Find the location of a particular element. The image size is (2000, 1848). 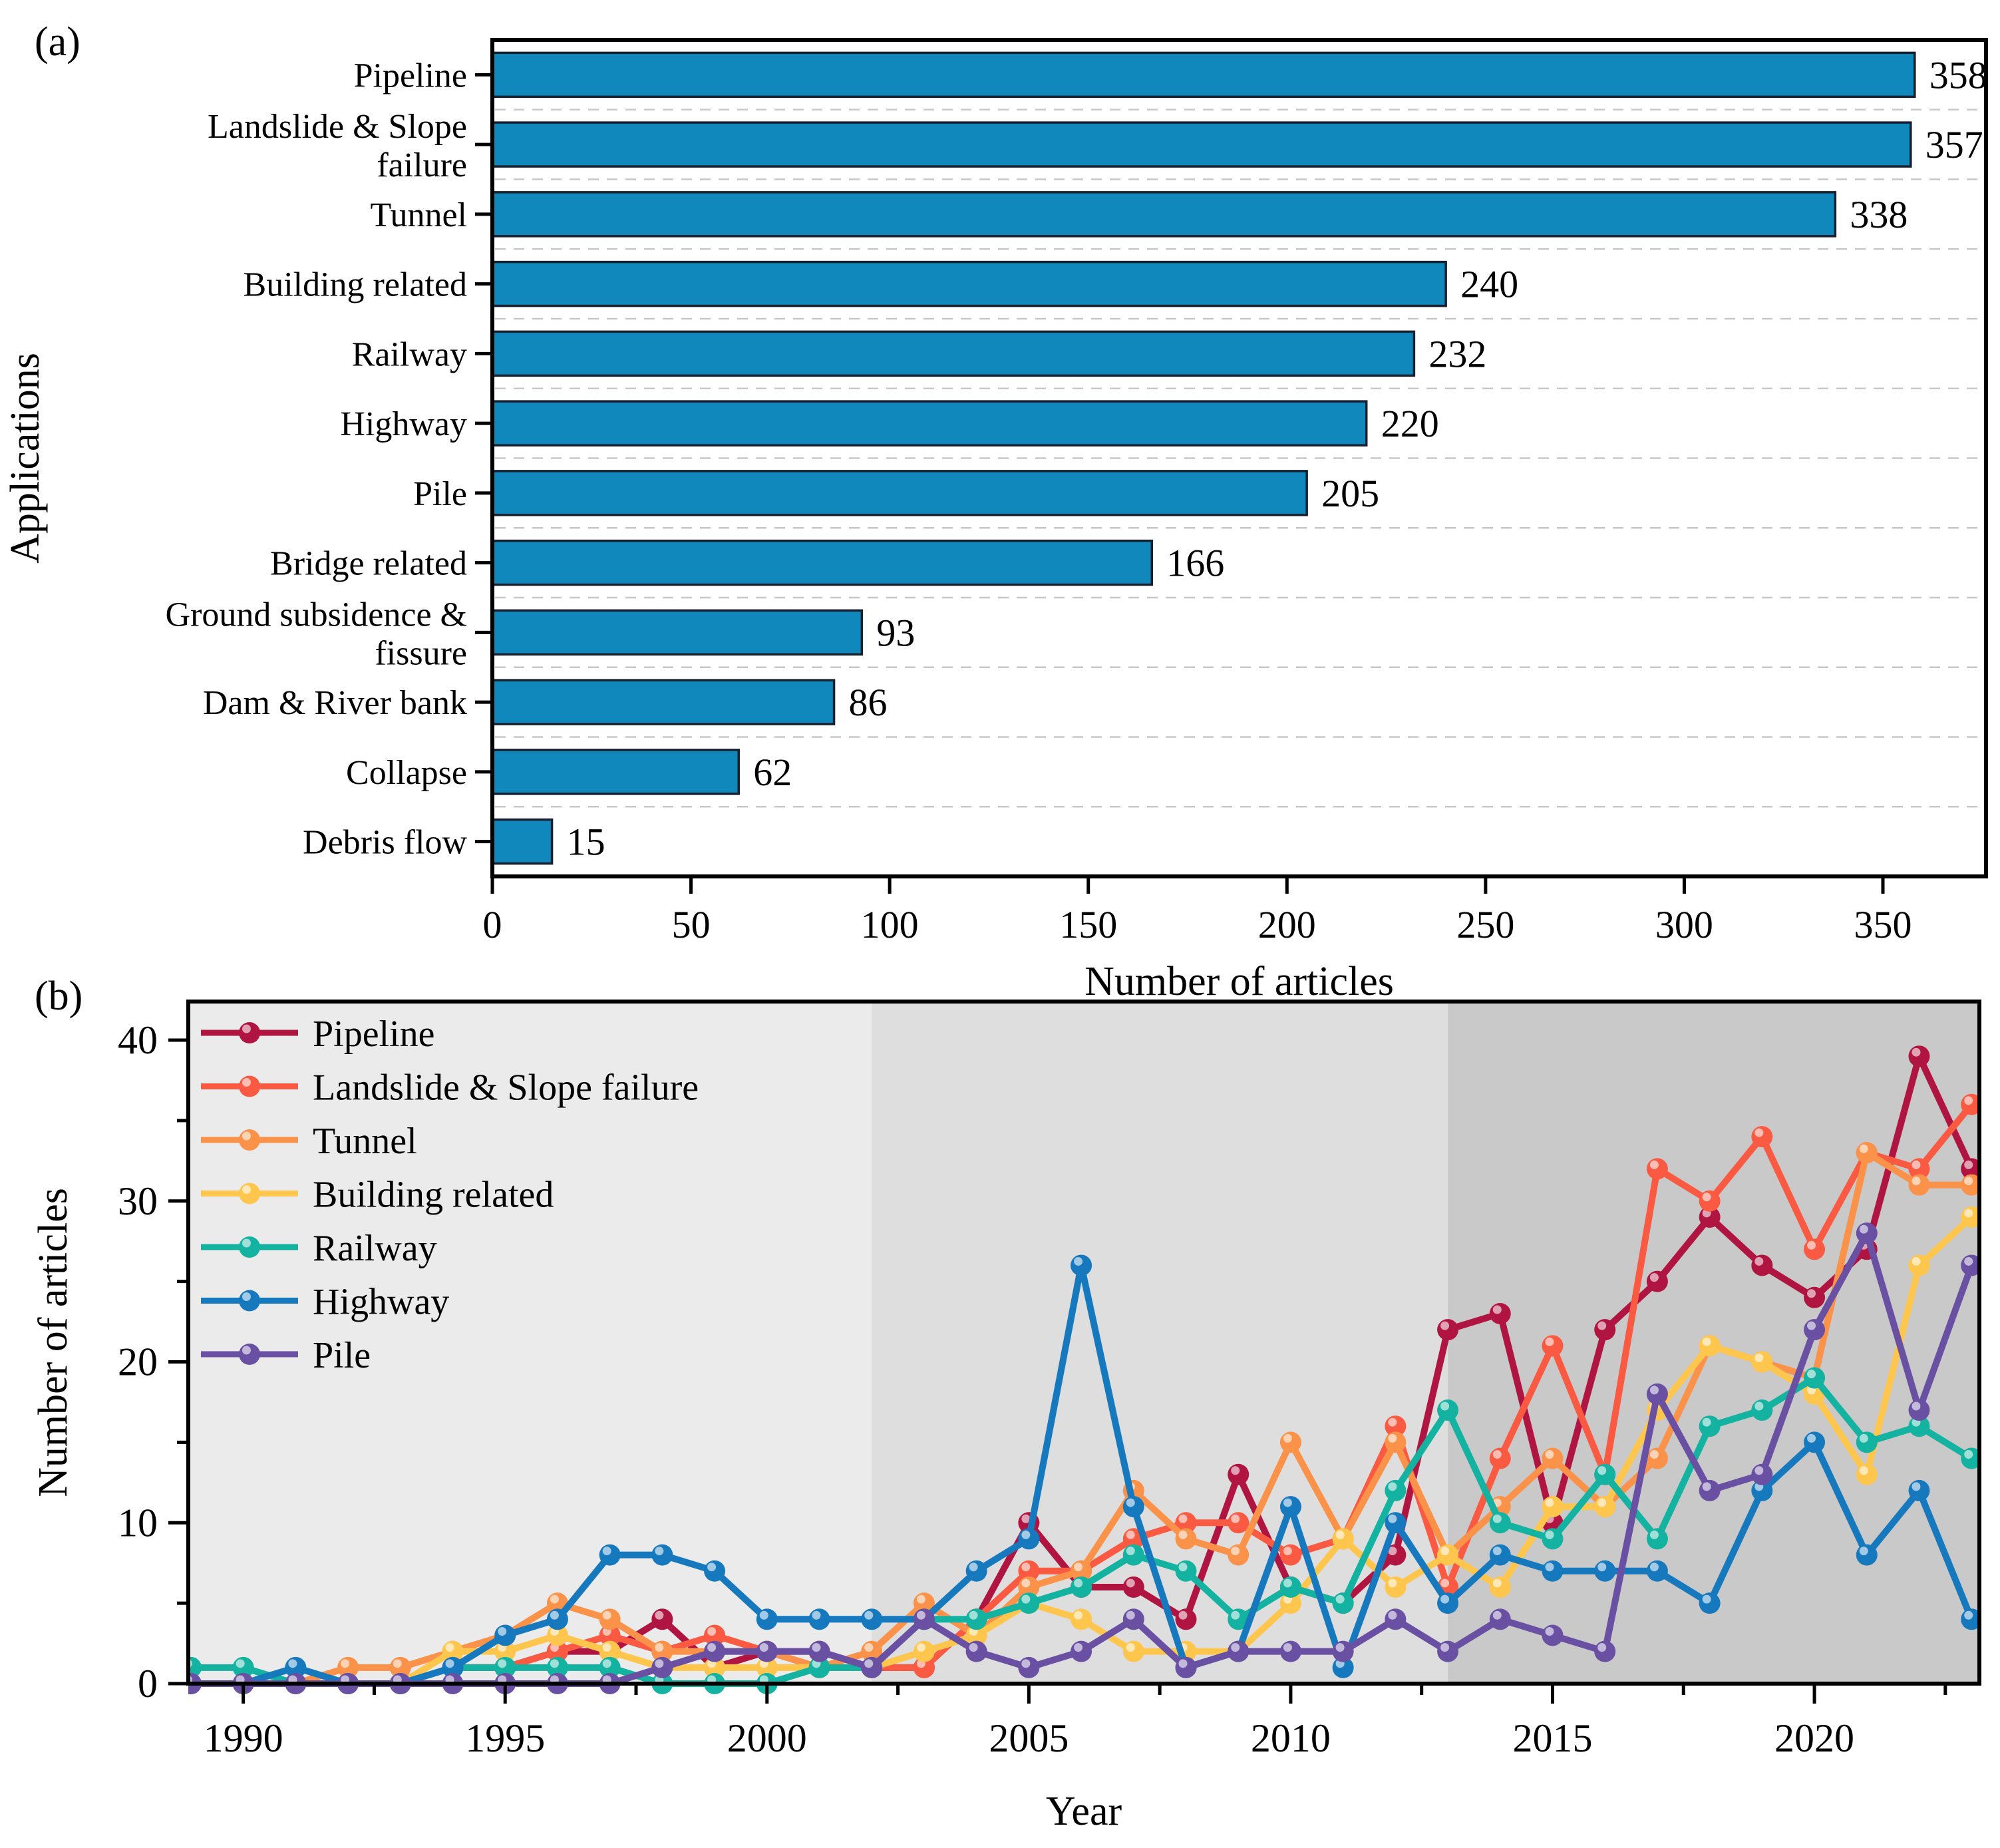

category-label: Railway is located at coordinates (409, 354).